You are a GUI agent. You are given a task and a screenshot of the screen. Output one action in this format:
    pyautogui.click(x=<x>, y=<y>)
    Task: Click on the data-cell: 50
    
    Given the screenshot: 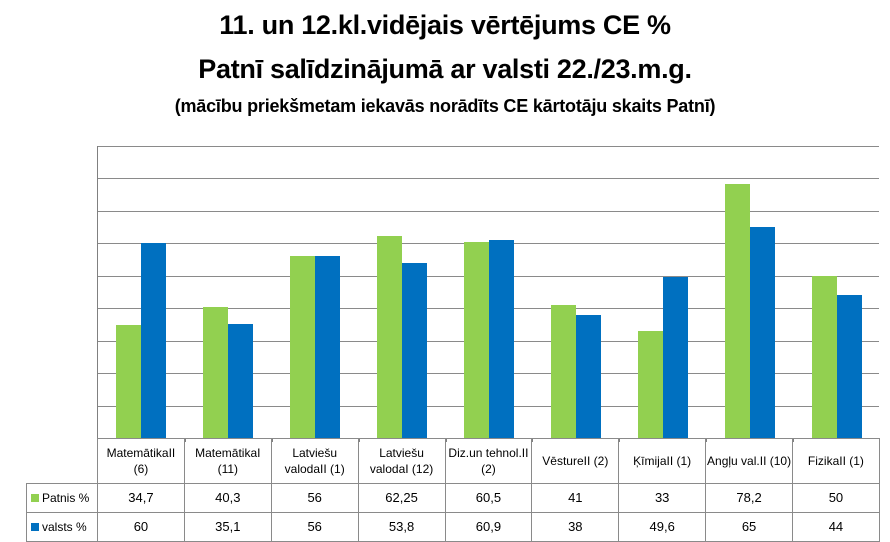 What is the action you would take?
    pyautogui.click(x=836, y=498)
    